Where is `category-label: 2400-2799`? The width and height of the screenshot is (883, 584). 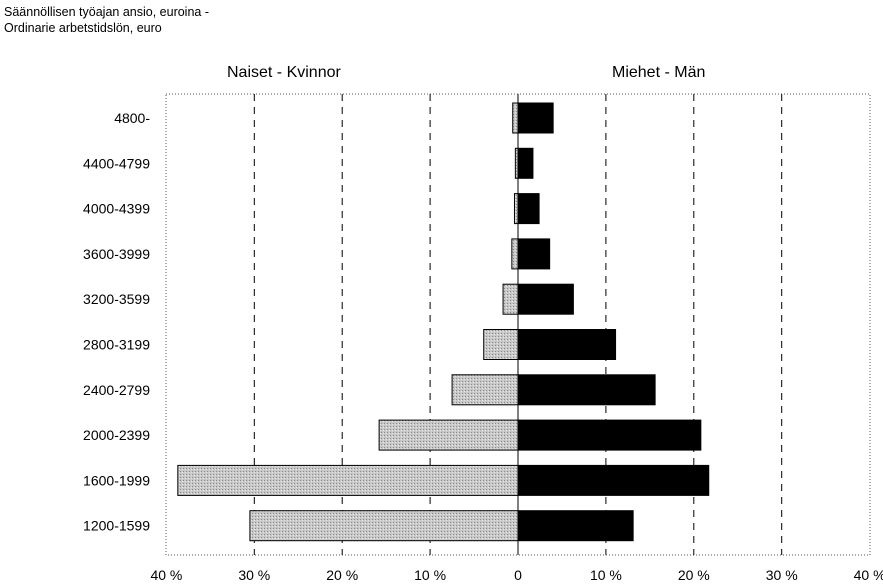 category-label: 2400-2799 is located at coordinates (116, 390).